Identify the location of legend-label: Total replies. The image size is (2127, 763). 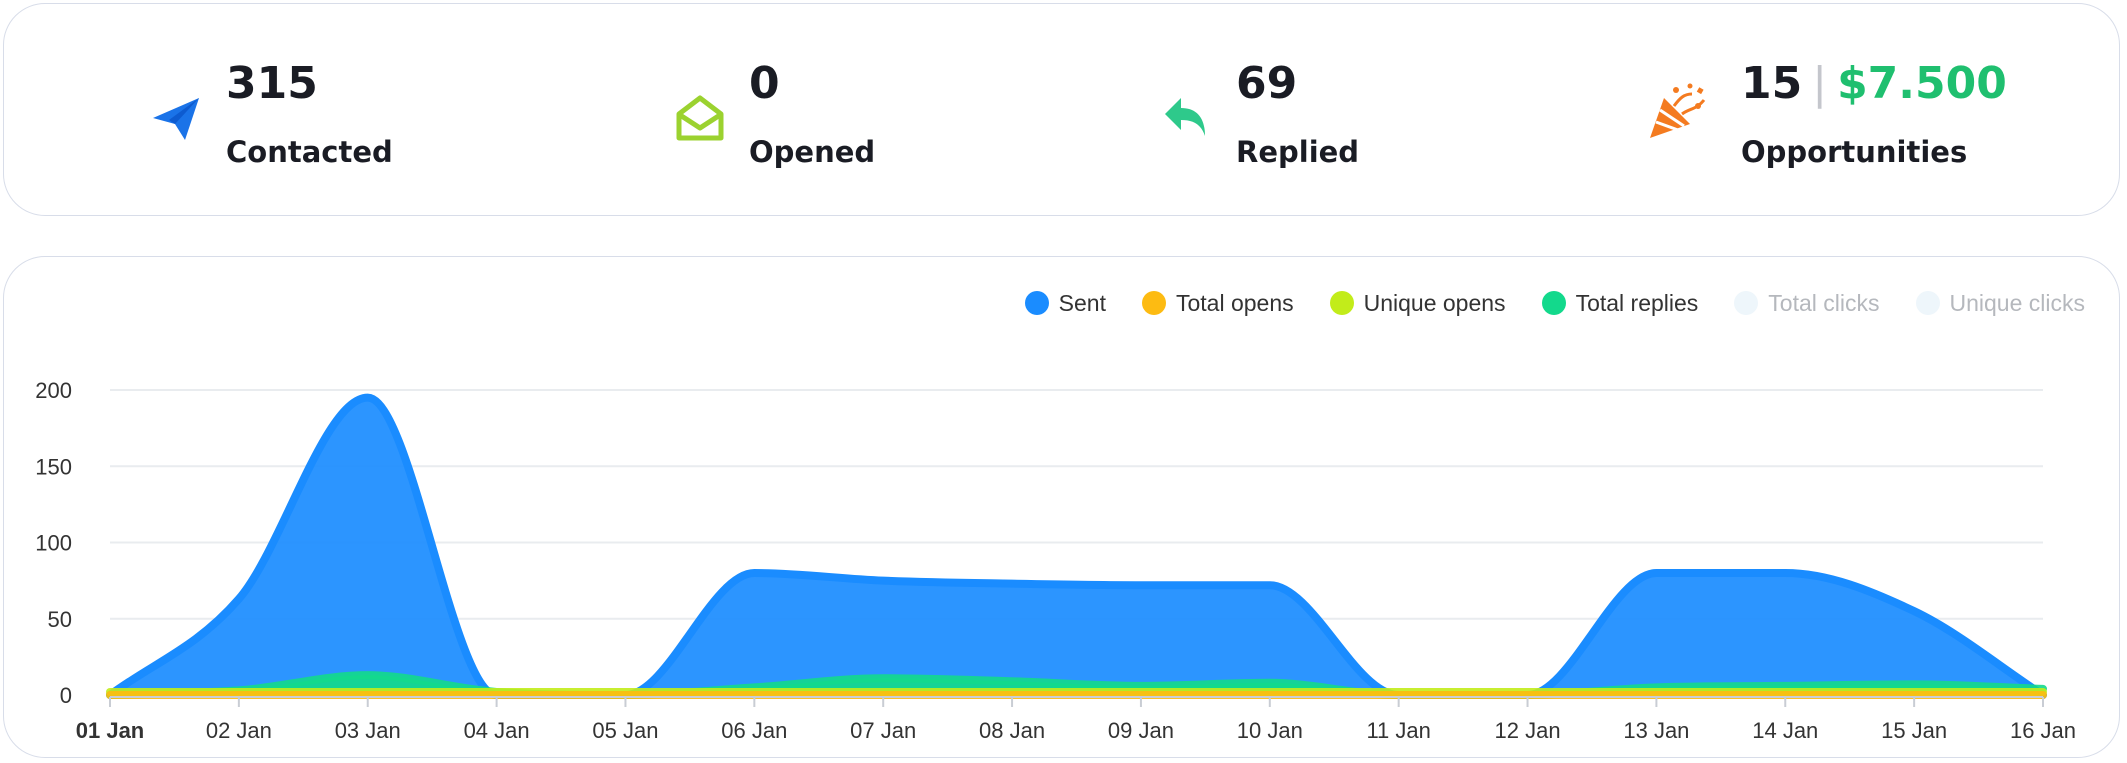
(1637, 302).